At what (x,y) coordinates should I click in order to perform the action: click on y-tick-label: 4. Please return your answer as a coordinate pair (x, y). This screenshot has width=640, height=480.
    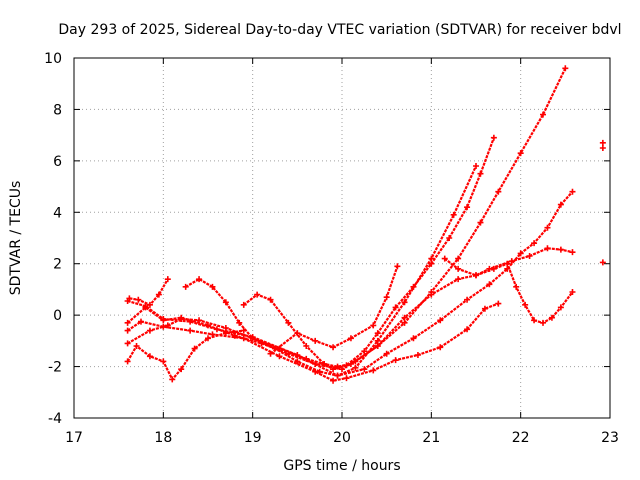
    Looking at the image, I should click on (57, 213).